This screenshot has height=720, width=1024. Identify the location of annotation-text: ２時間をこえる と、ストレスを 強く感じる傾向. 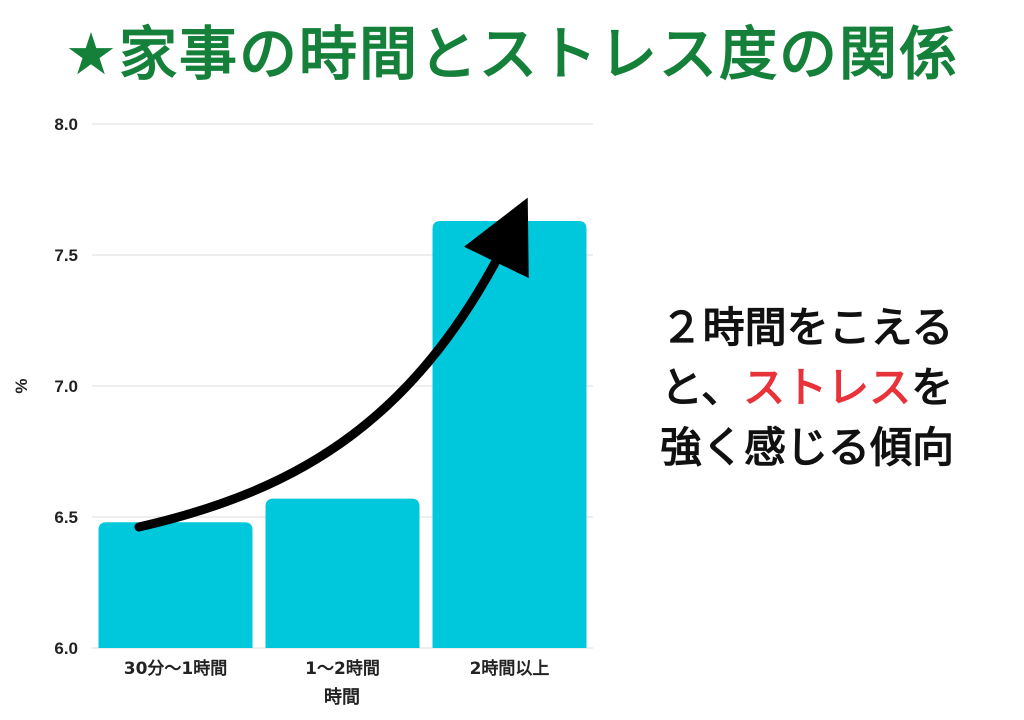
(807, 388).